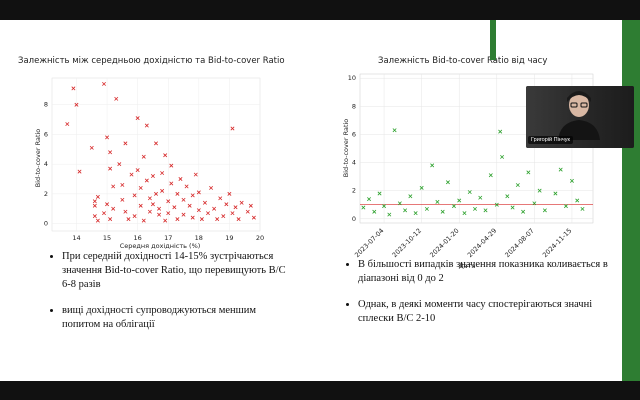 The height and width of the screenshot is (400, 640). I want to click on bottom-black-bar, so click(320, 390).